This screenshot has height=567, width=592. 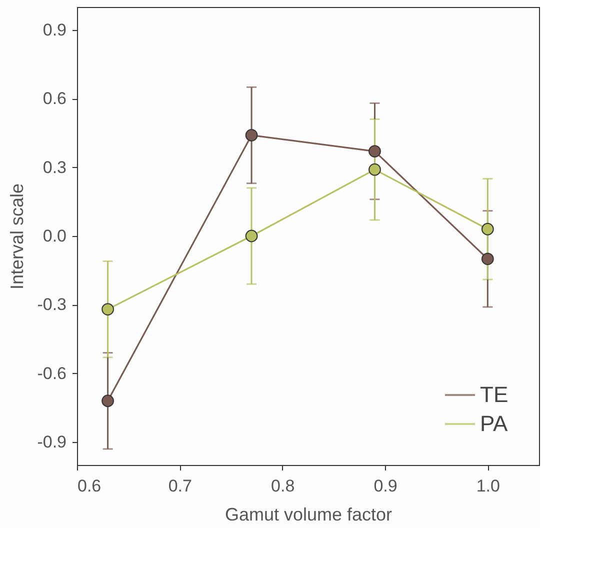 I want to click on y-tick-label: -0.3, so click(x=51, y=304).